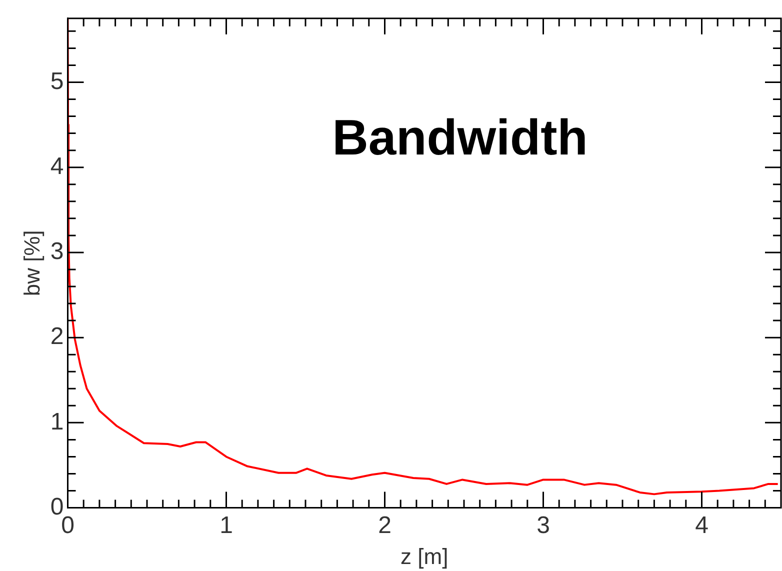 This screenshot has height=571, width=782. I want to click on y-tick-label: 3, so click(57, 252).